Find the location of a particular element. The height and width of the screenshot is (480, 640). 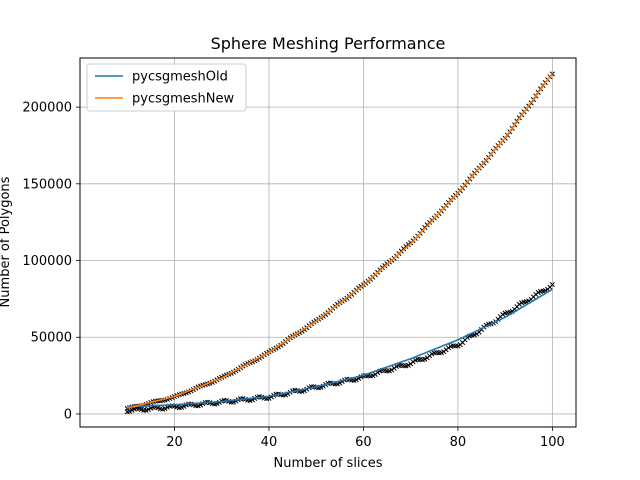

x-axis: 20 40 60 80 100 is located at coordinates (365, 438).